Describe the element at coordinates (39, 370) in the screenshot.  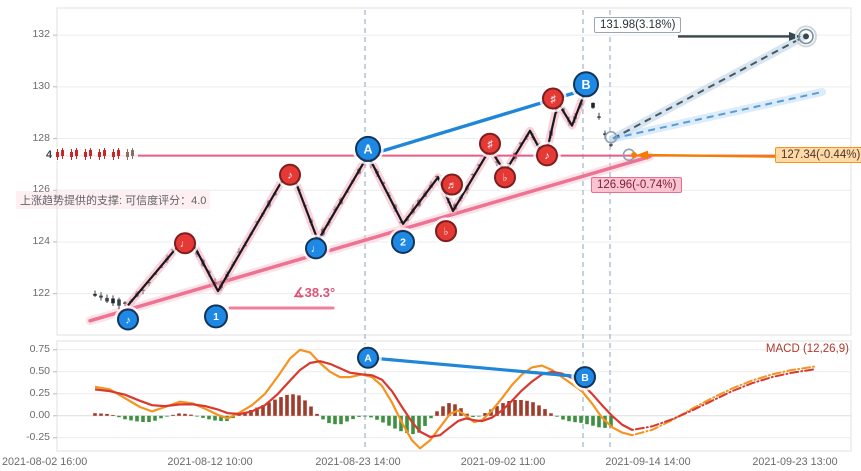
I see `macd-y-tick-label: 0.50` at that location.